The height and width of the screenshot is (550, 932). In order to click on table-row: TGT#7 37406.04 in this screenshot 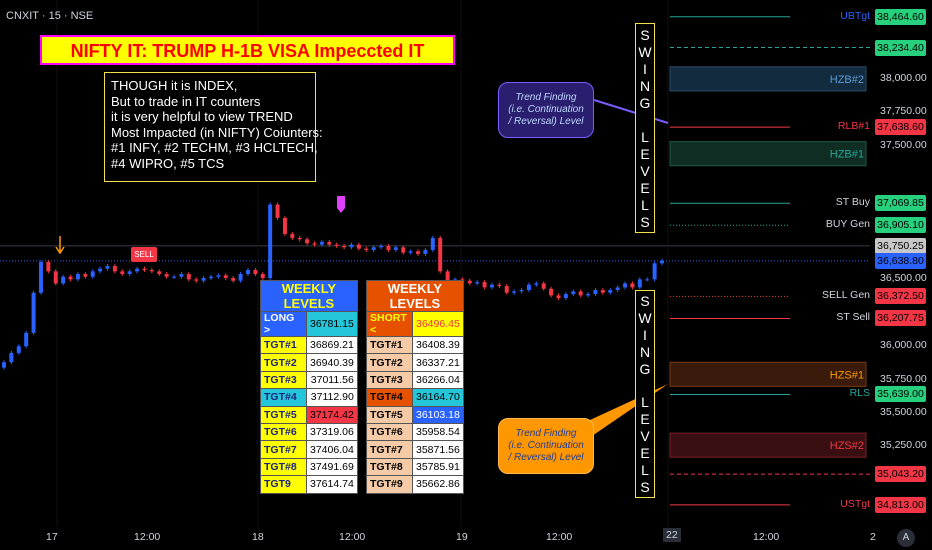, I will do `click(309, 449)`.